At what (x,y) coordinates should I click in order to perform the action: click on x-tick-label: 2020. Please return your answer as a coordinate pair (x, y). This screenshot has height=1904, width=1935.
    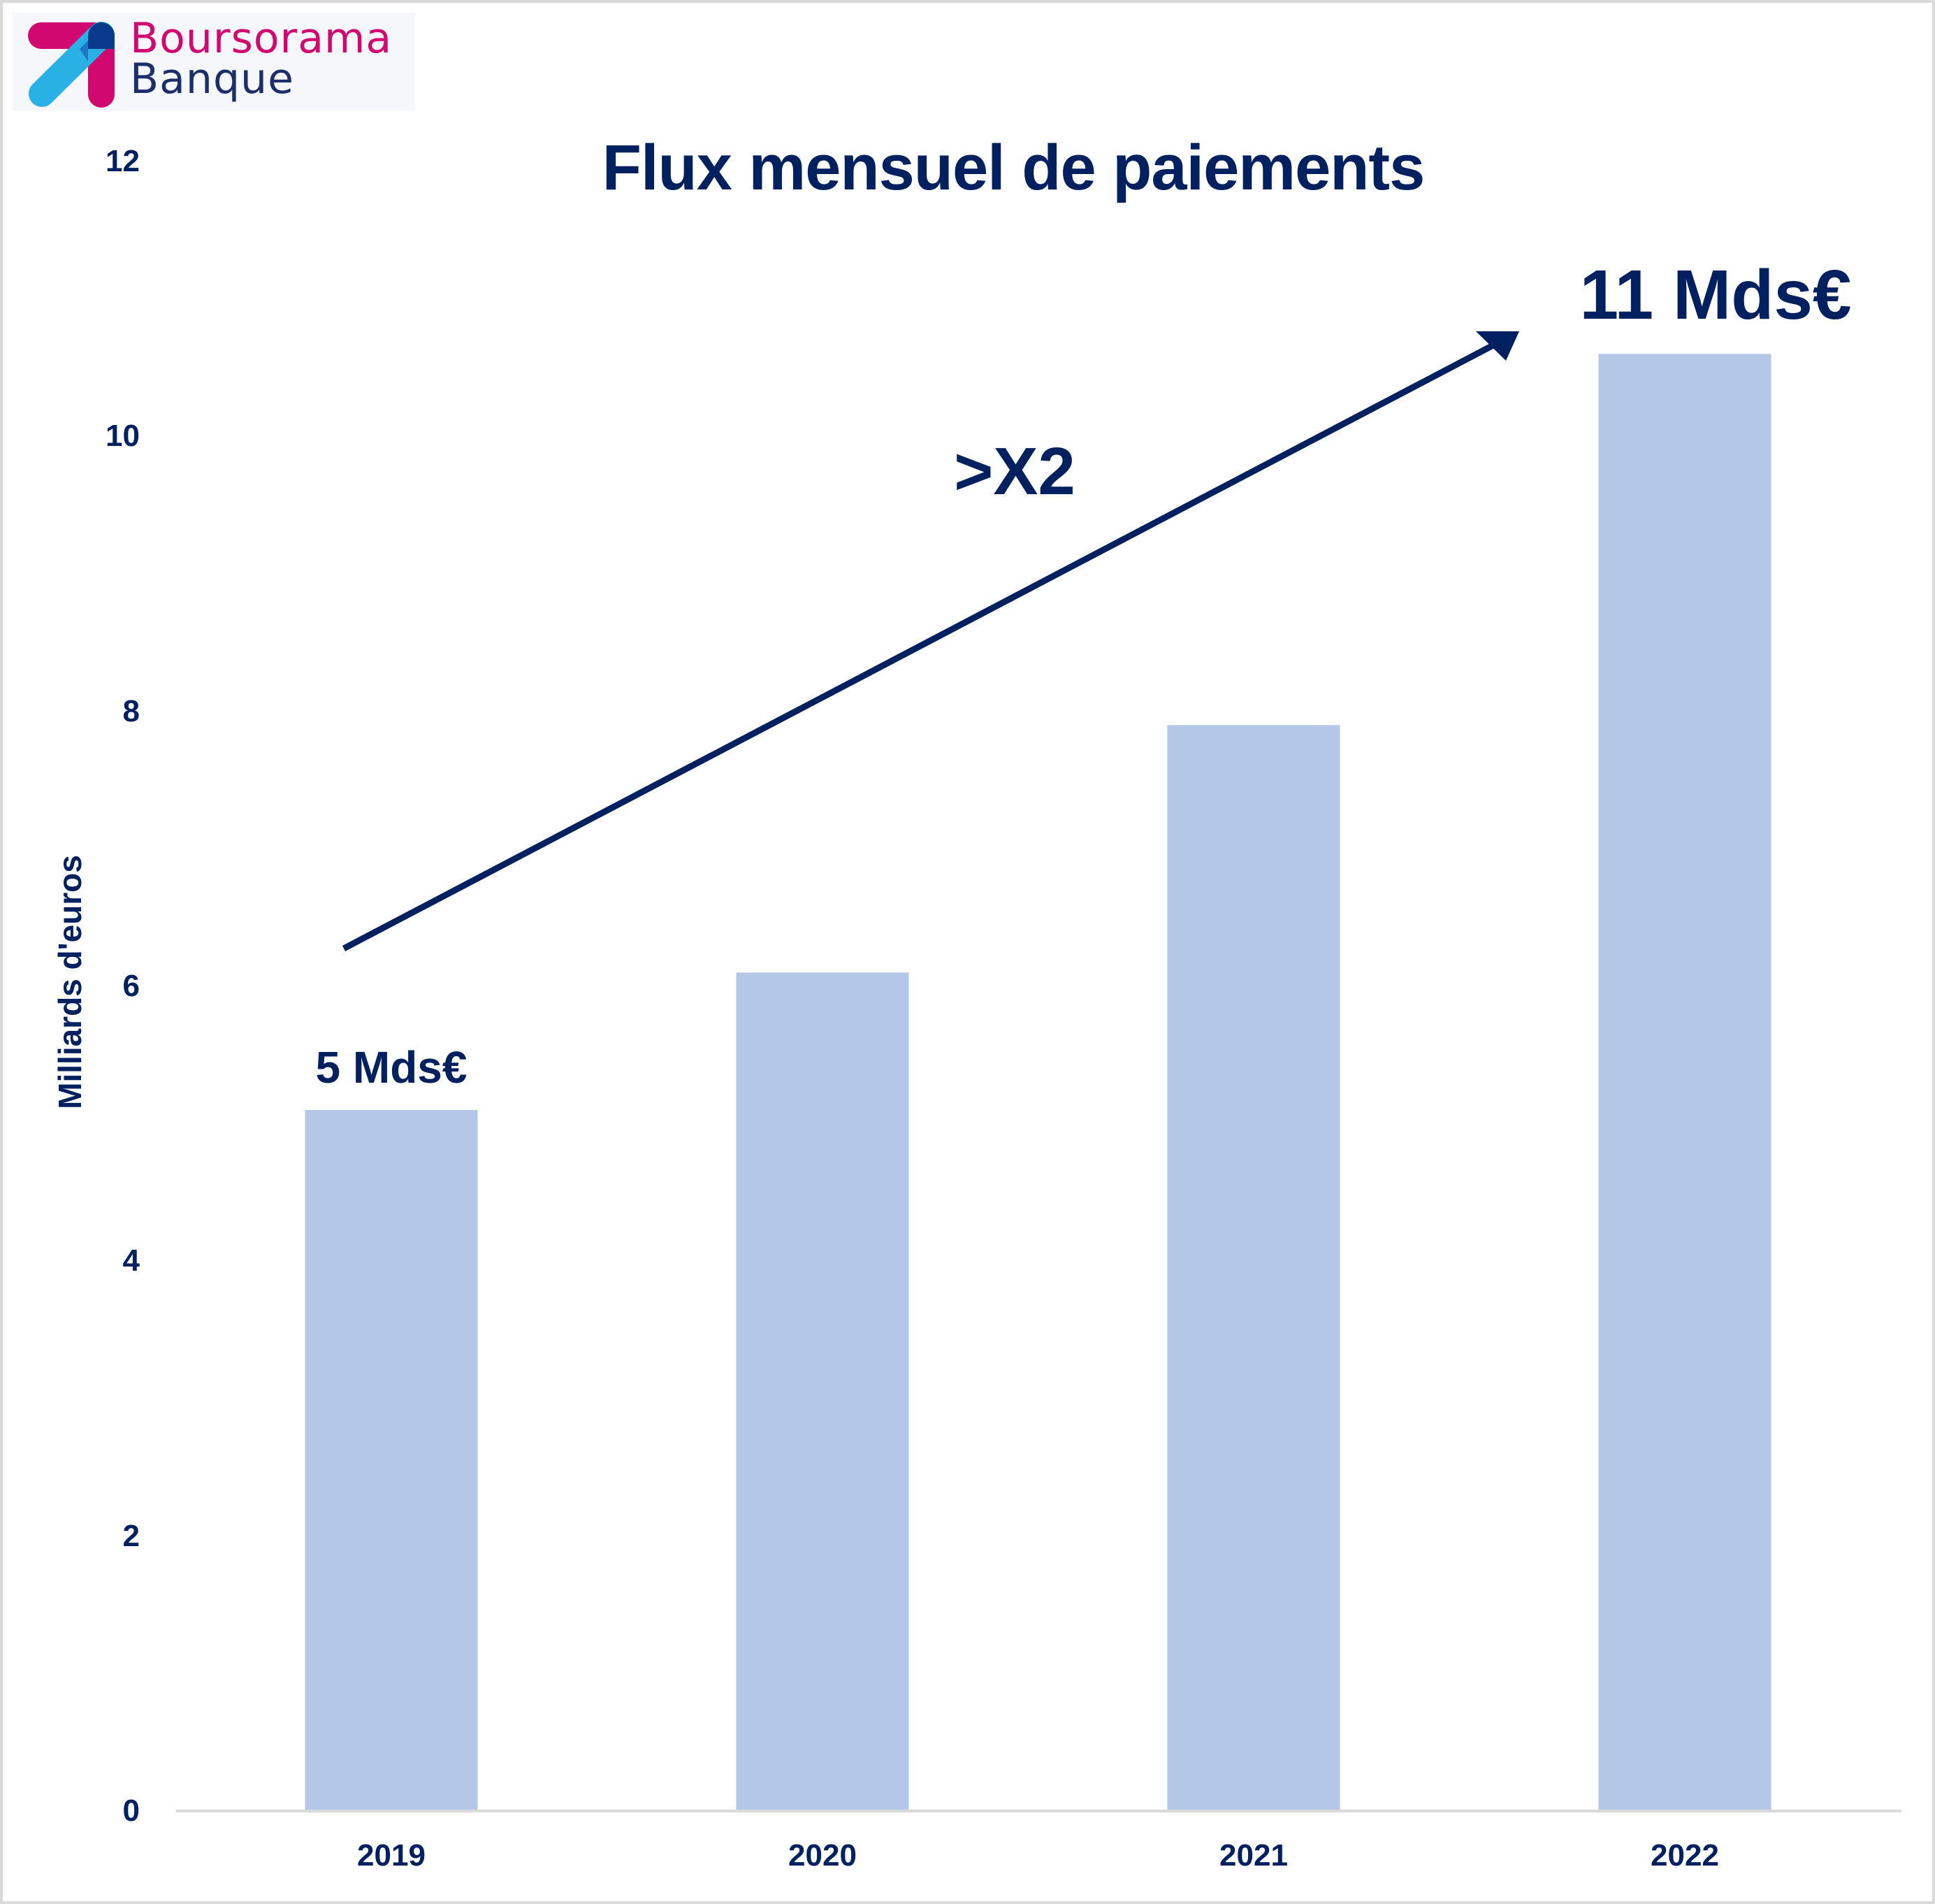
    Looking at the image, I should click on (822, 1855).